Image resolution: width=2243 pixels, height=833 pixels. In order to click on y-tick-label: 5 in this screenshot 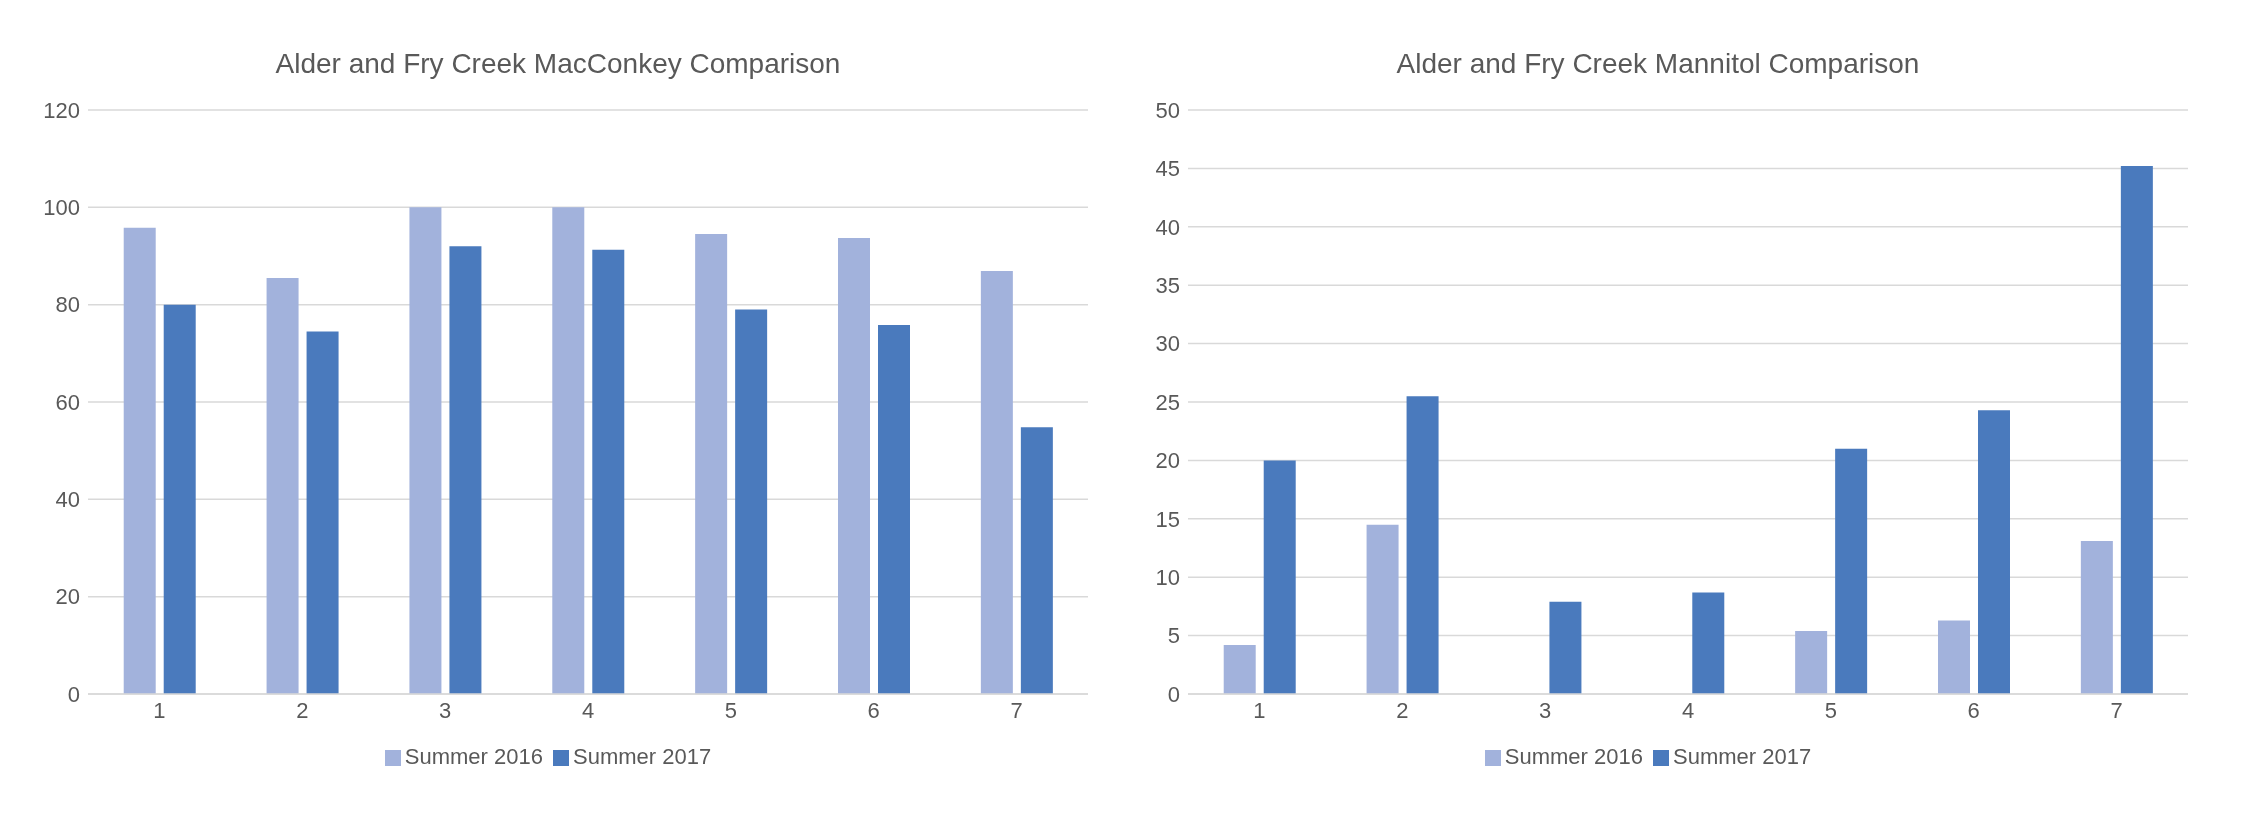, I will do `click(1173, 636)`.